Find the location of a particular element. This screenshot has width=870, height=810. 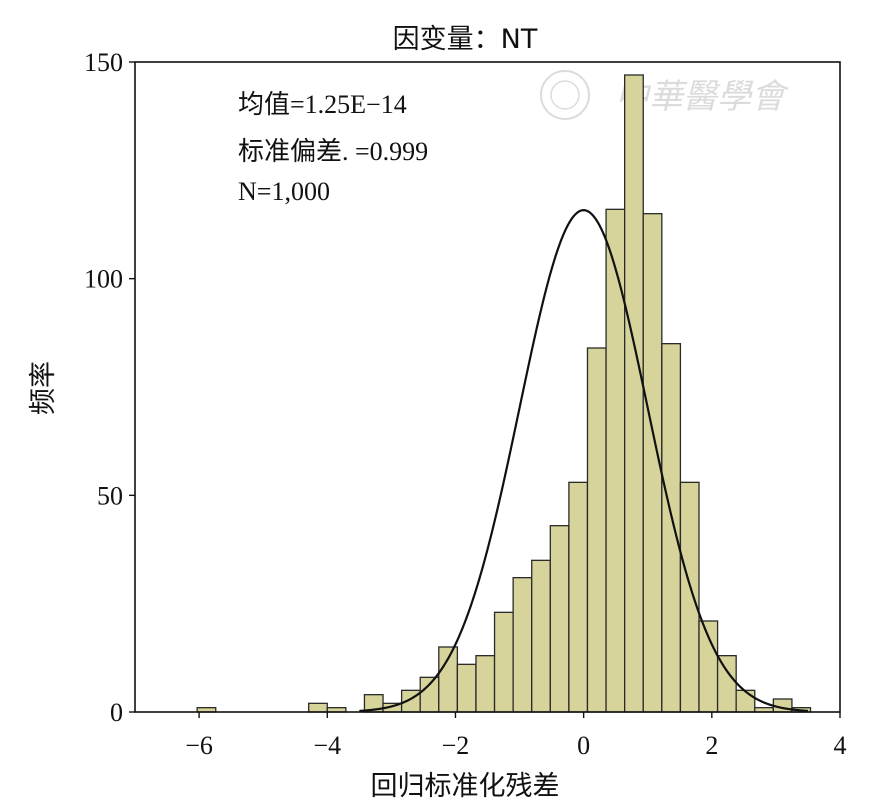

y-axis: 0 50 100 150 is located at coordinates (109, 387).